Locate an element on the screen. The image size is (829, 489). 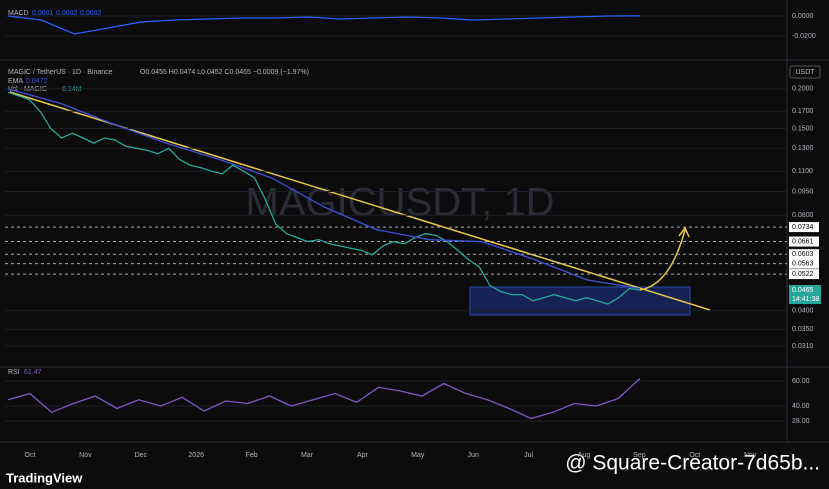
x-tick-label: May is located at coordinates (418, 455).